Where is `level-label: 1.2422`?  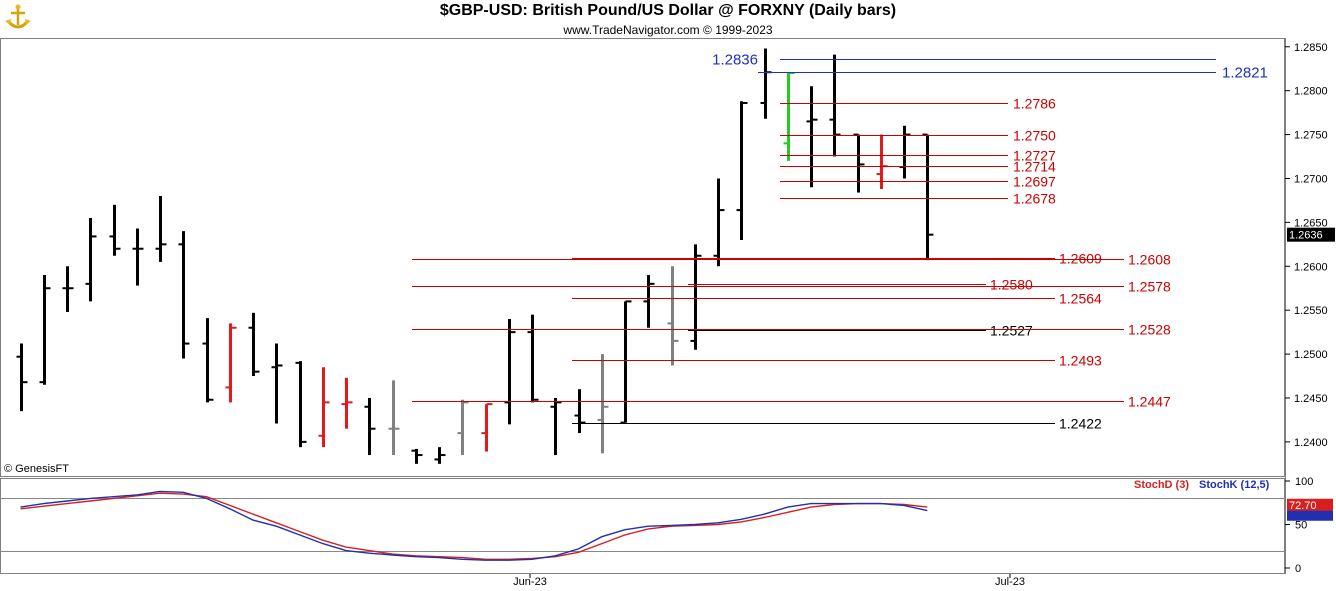
level-label: 1.2422 is located at coordinates (1080, 424).